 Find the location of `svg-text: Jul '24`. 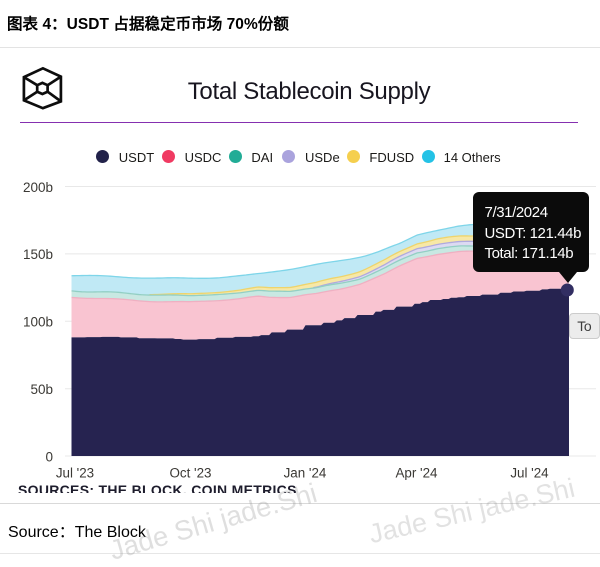

svg-text: Jul '24 is located at coordinates (529, 473).